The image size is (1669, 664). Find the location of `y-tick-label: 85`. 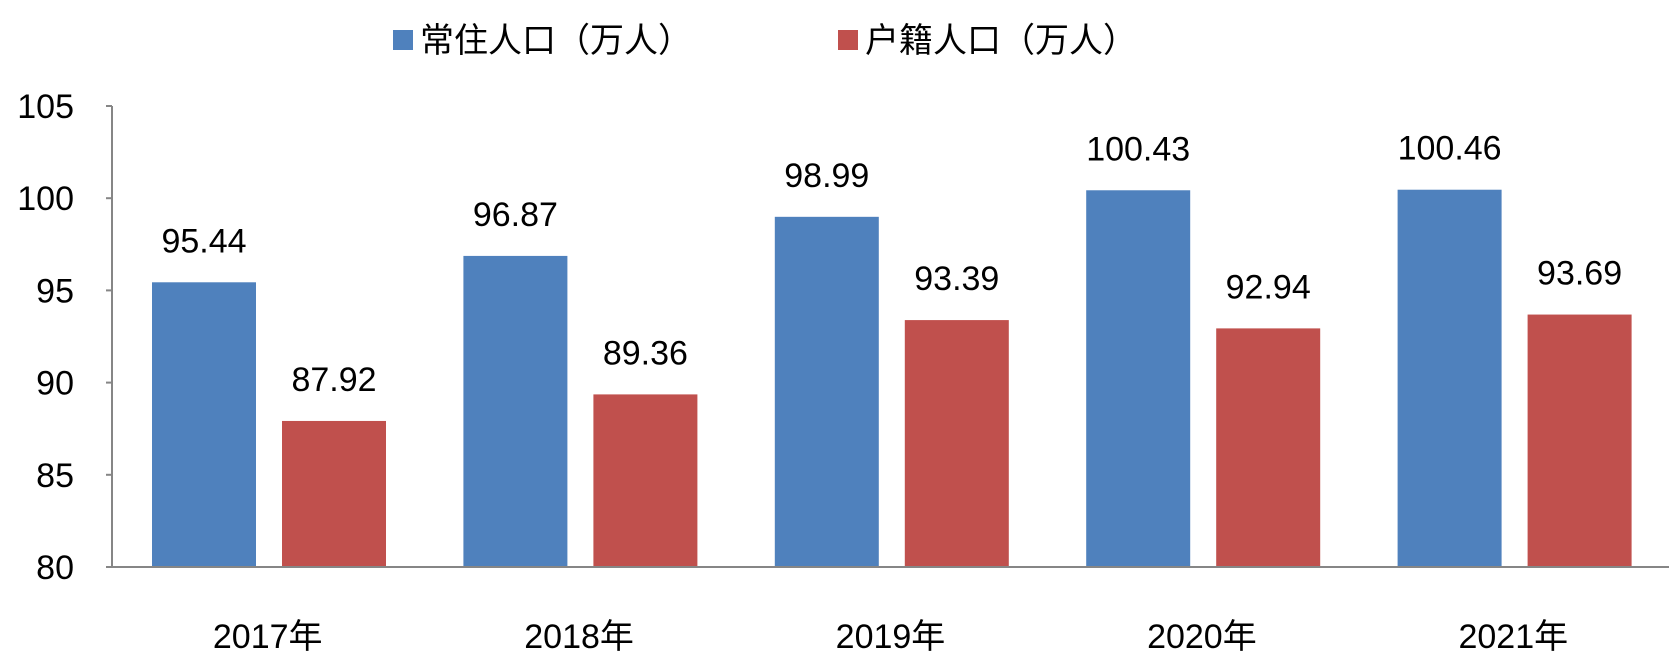

y-tick-label: 85 is located at coordinates (55, 476).